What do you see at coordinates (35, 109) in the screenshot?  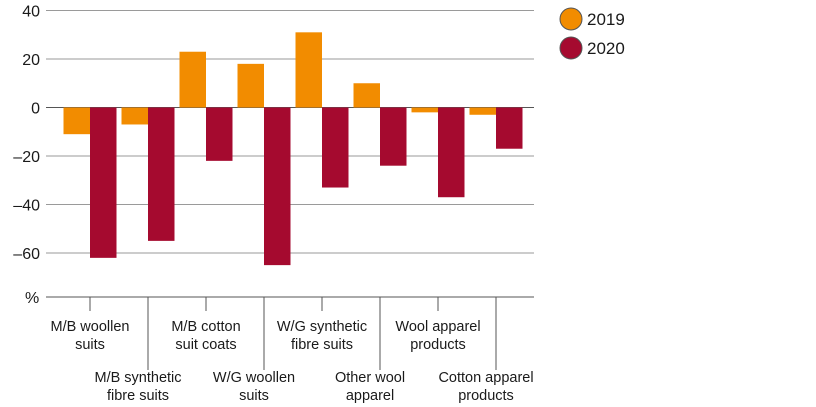 I see `y-tick-label: 0` at bounding box center [35, 109].